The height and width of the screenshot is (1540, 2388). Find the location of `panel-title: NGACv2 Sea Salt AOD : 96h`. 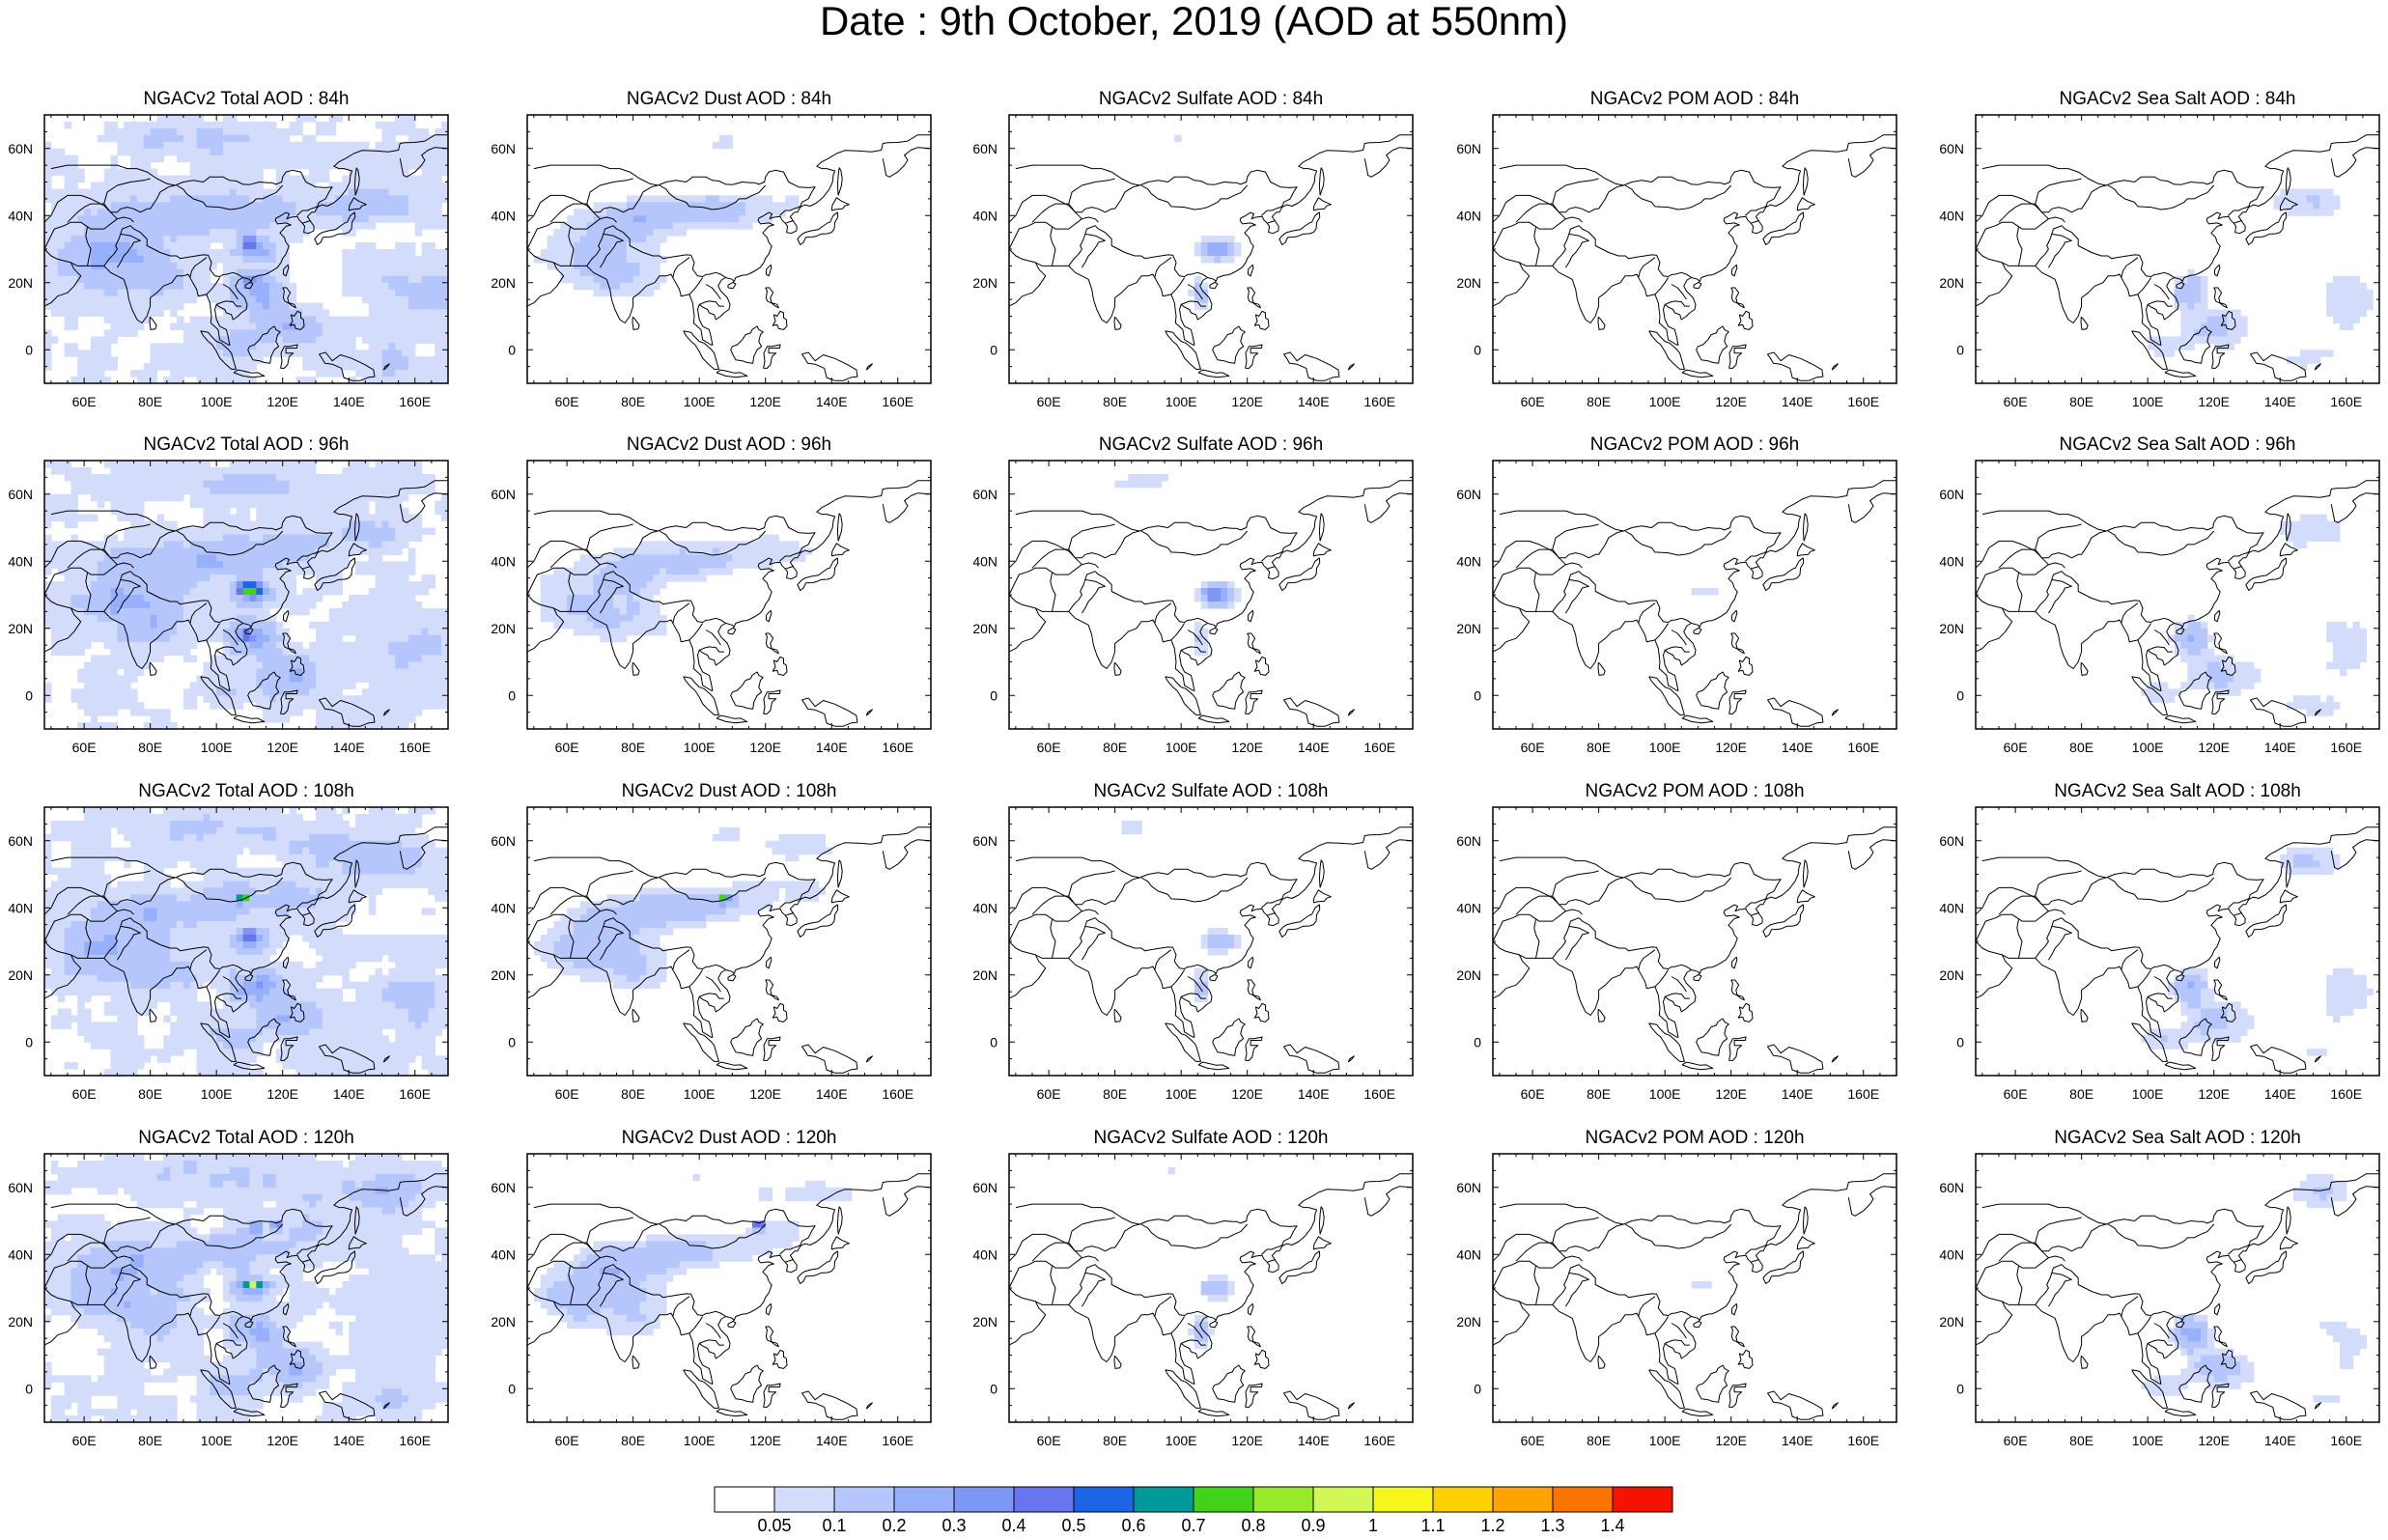

panel-title: NGACv2 Sea Salt AOD : 96h is located at coordinates (2177, 445).